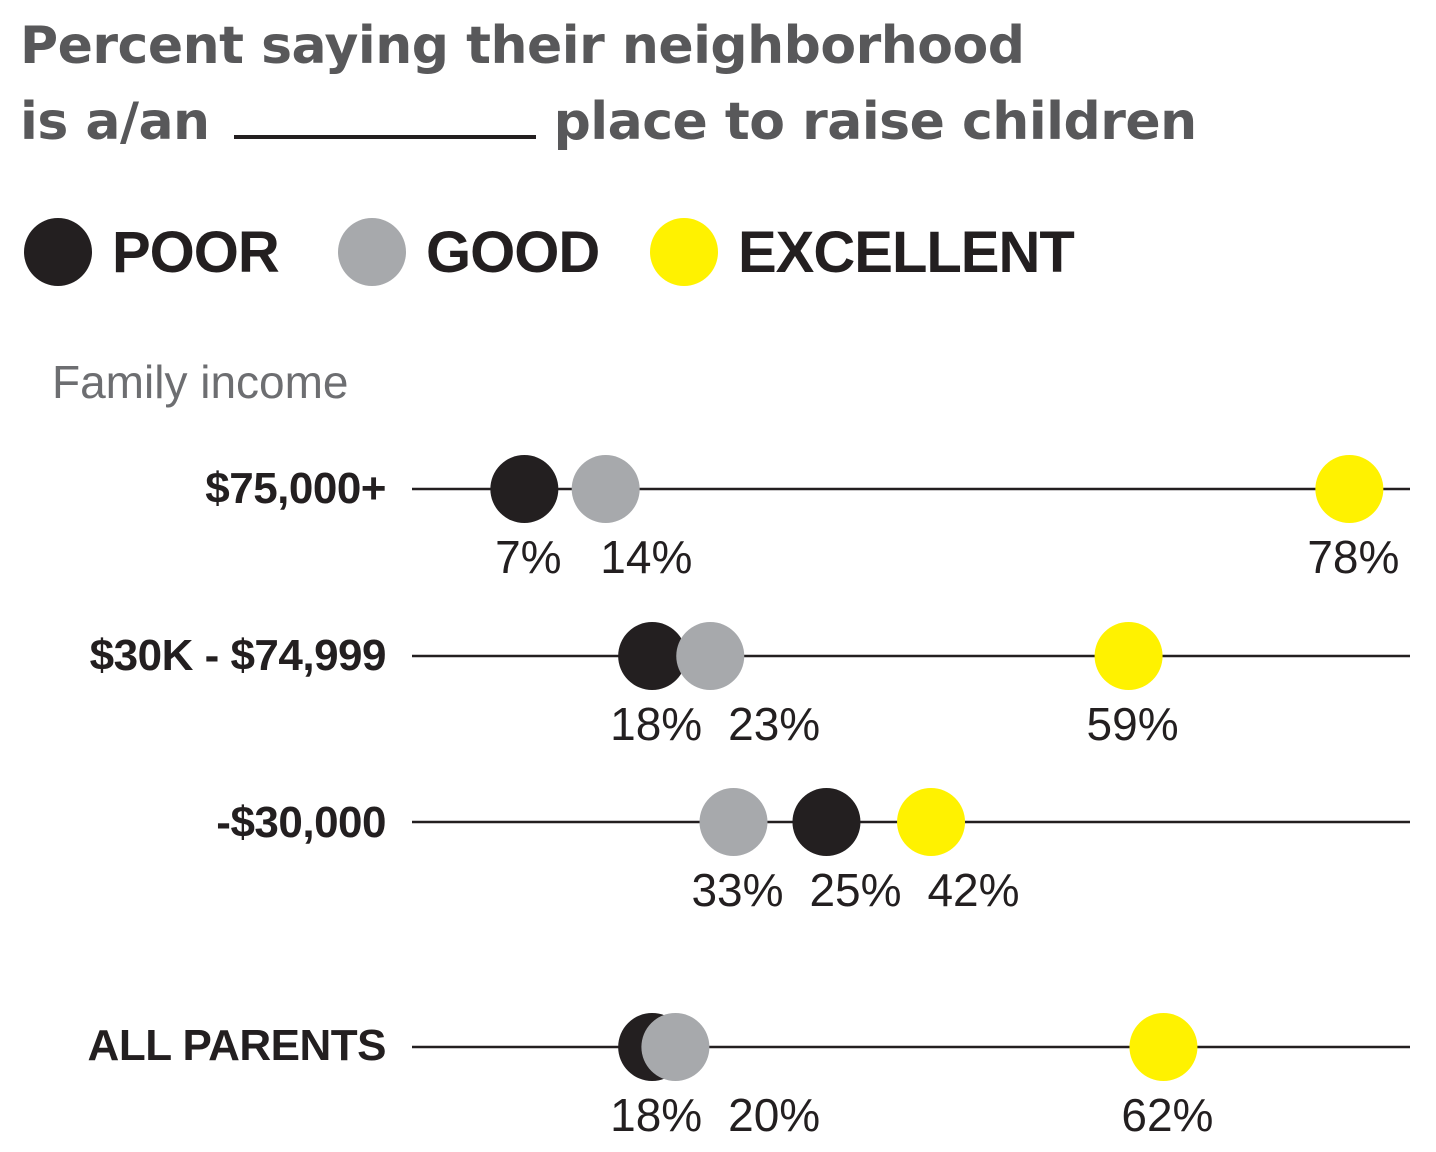 This screenshot has height=1152, width=1436. Describe the element at coordinates (384, 127) in the screenshot. I see `title-blank-line` at that location.